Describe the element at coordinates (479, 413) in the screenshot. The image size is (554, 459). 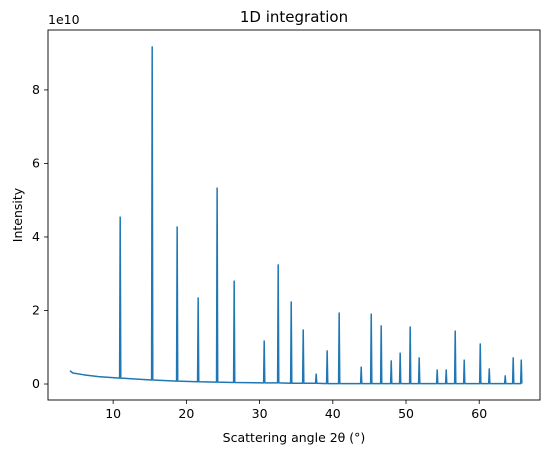
I see `x-tick-label: 60` at that location.